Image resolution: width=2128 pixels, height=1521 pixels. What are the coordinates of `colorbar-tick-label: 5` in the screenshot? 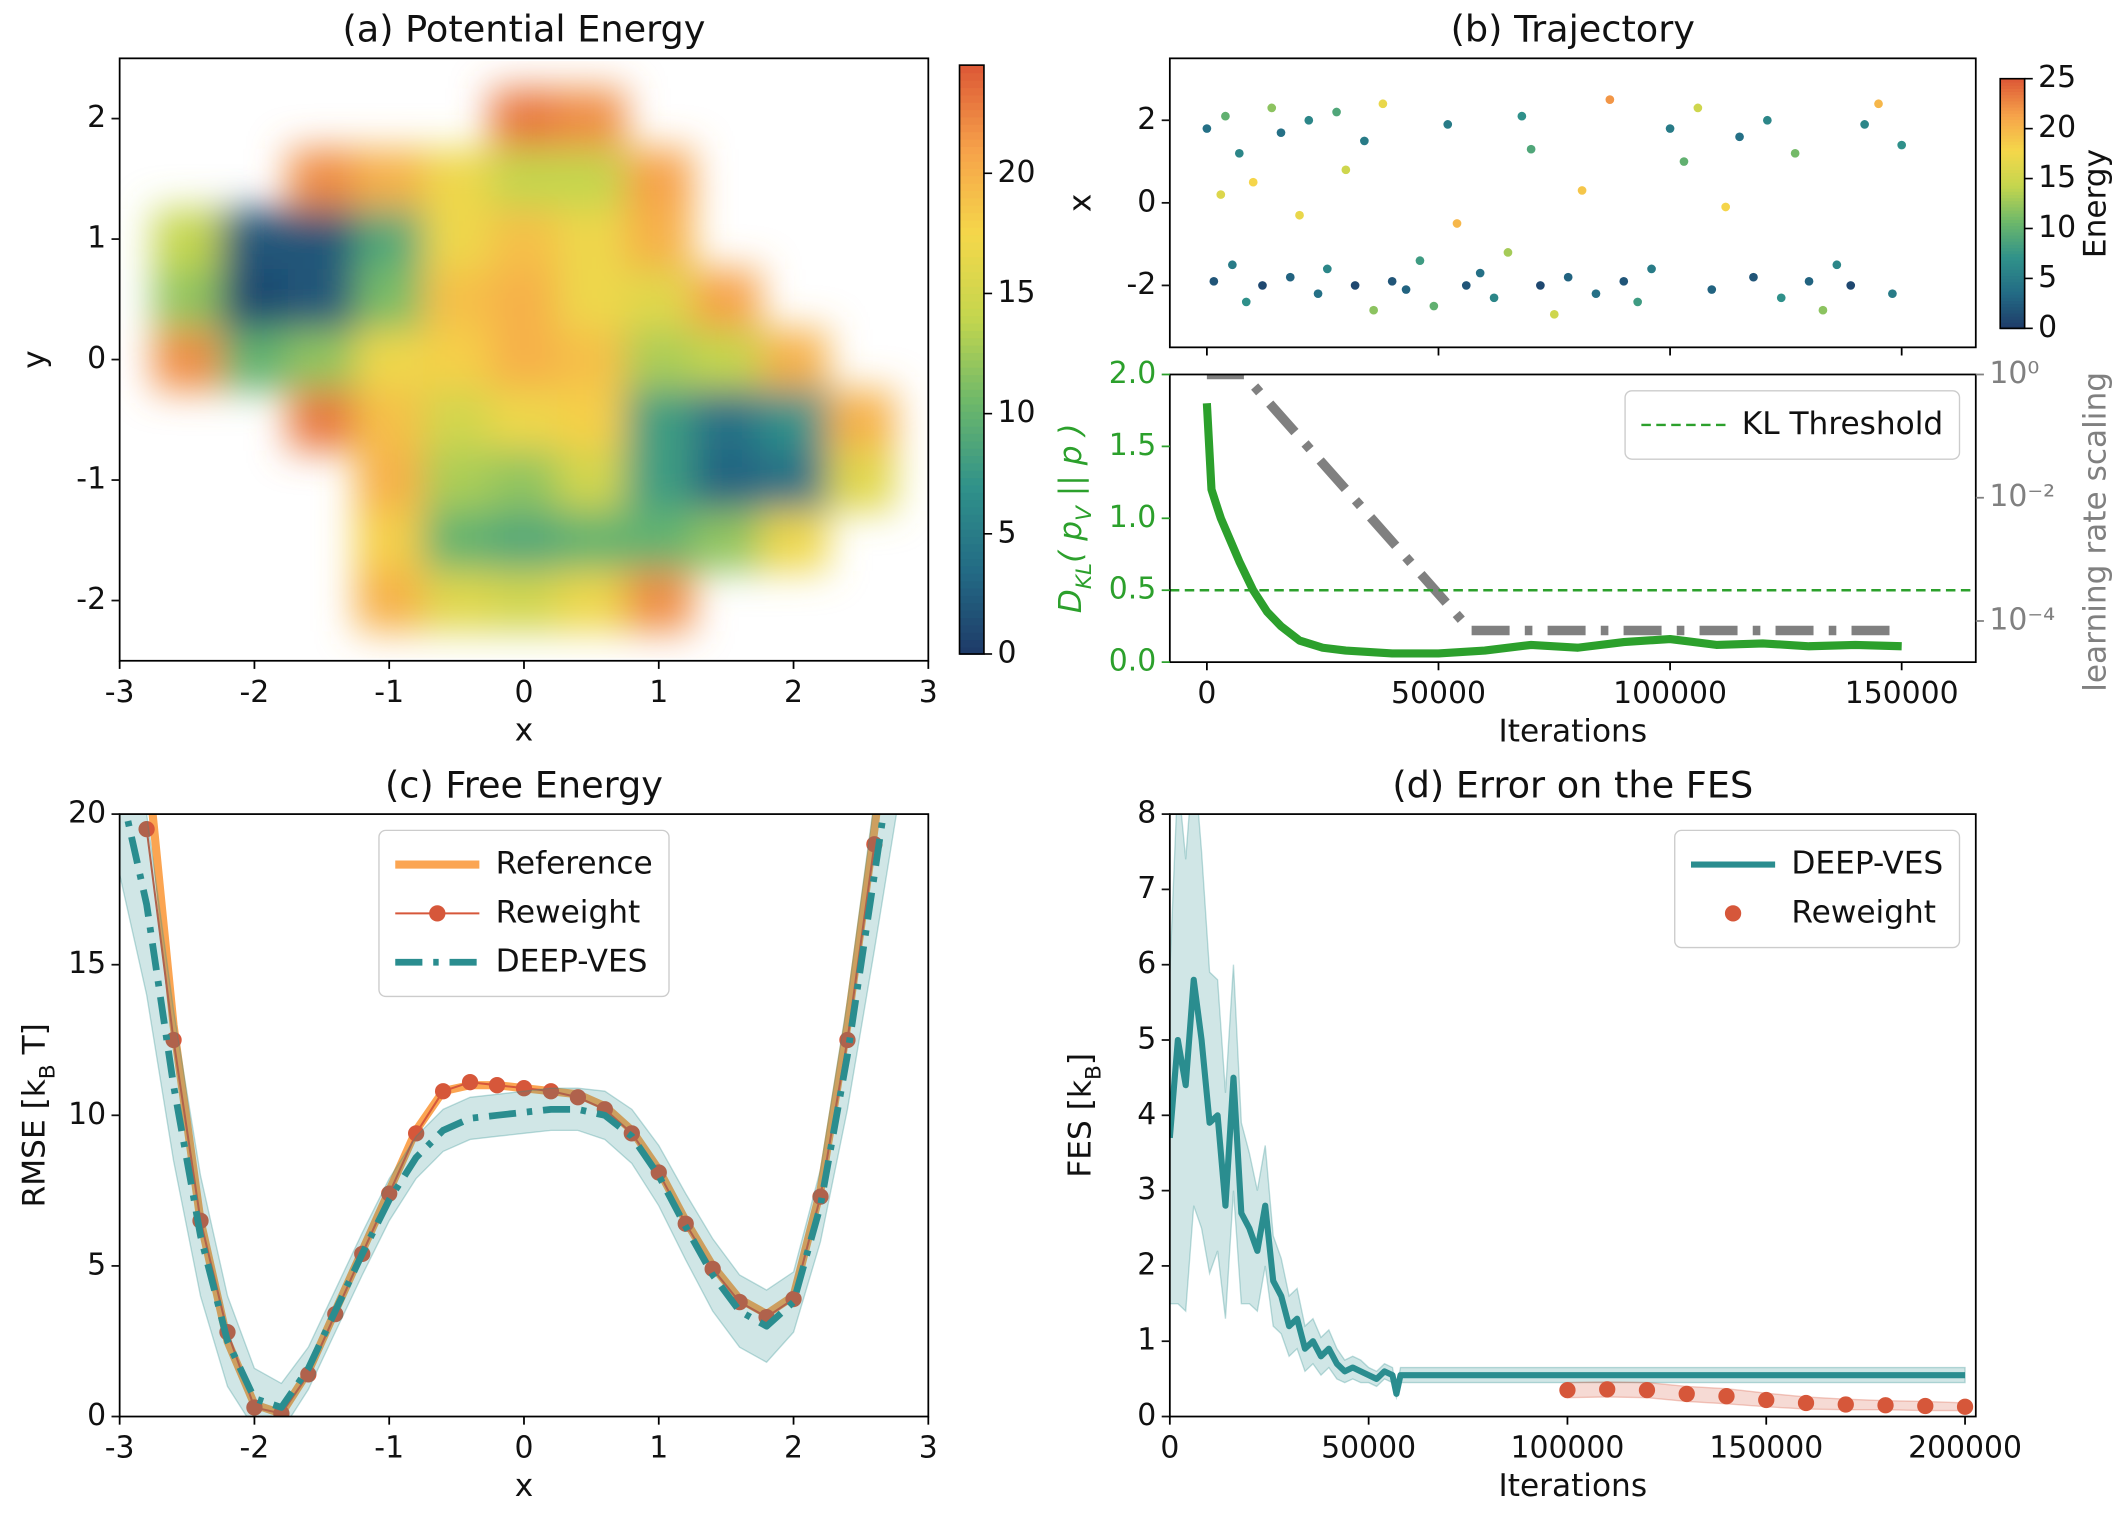 It's located at (1007, 532).